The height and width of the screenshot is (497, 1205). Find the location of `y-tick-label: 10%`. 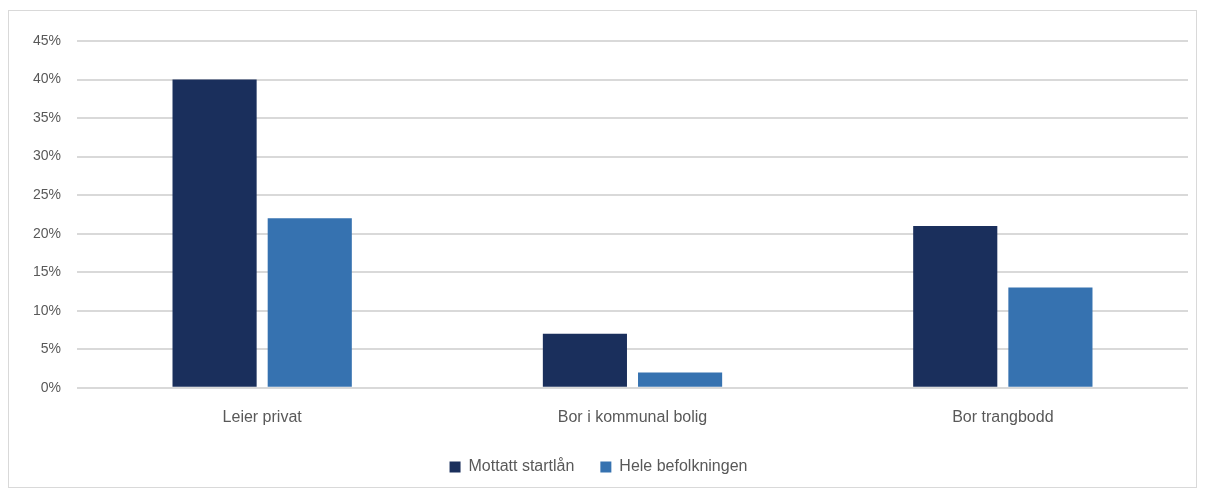

y-tick-label: 10% is located at coordinates (46, 309).